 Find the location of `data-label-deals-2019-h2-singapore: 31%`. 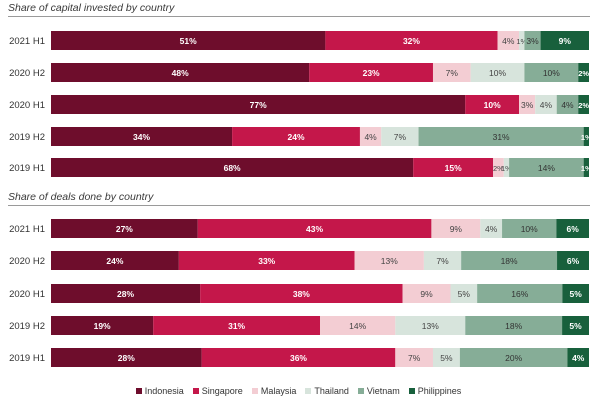

data-label-deals-2019-h2-singapore: 31% is located at coordinates (236, 326).